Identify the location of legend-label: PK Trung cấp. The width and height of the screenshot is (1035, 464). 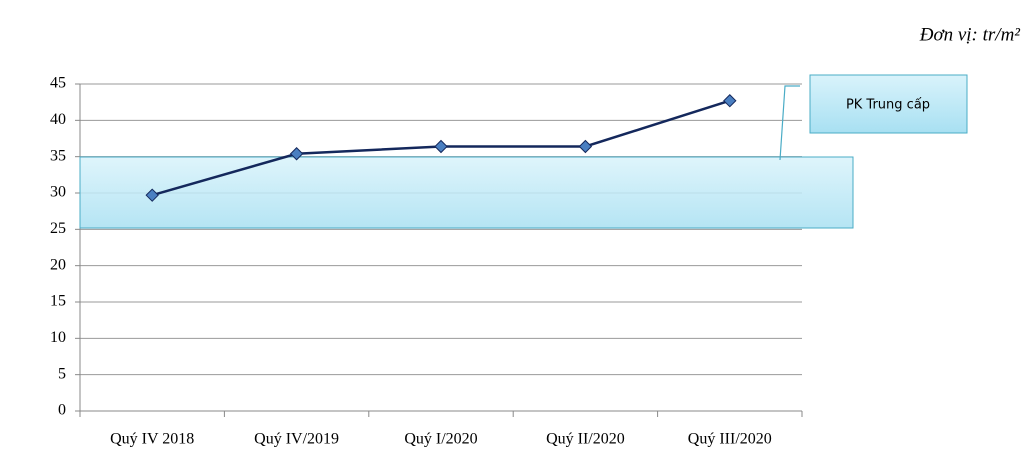
(888, 105).